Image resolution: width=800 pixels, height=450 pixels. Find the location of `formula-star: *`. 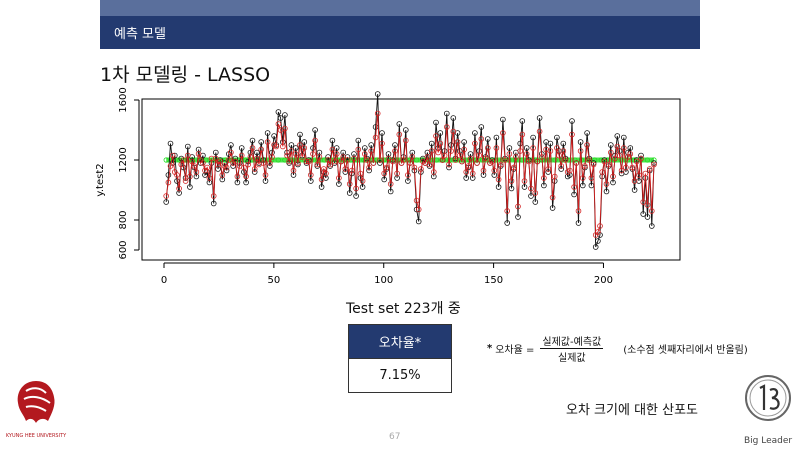

formula-star: * is located at coordinates (490, 348).